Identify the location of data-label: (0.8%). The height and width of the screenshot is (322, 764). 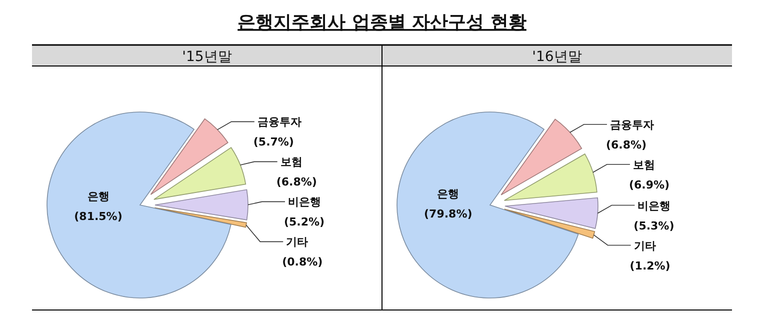
(302, 262).